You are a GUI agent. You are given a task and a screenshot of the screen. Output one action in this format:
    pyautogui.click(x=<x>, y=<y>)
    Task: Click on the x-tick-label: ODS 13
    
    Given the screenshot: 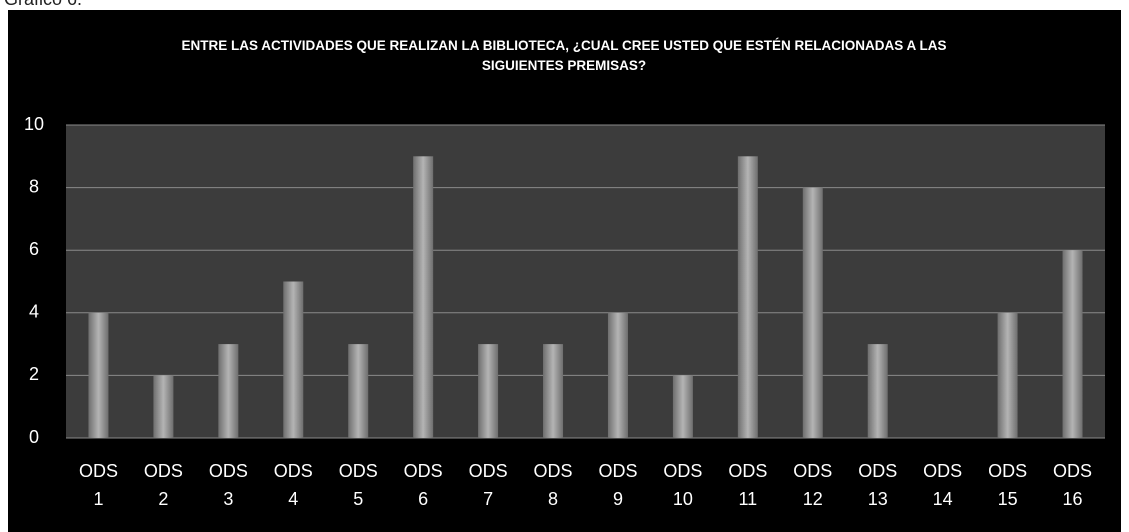 What is the action you would take?
    pyautogui.click(x=877, y=485)
    